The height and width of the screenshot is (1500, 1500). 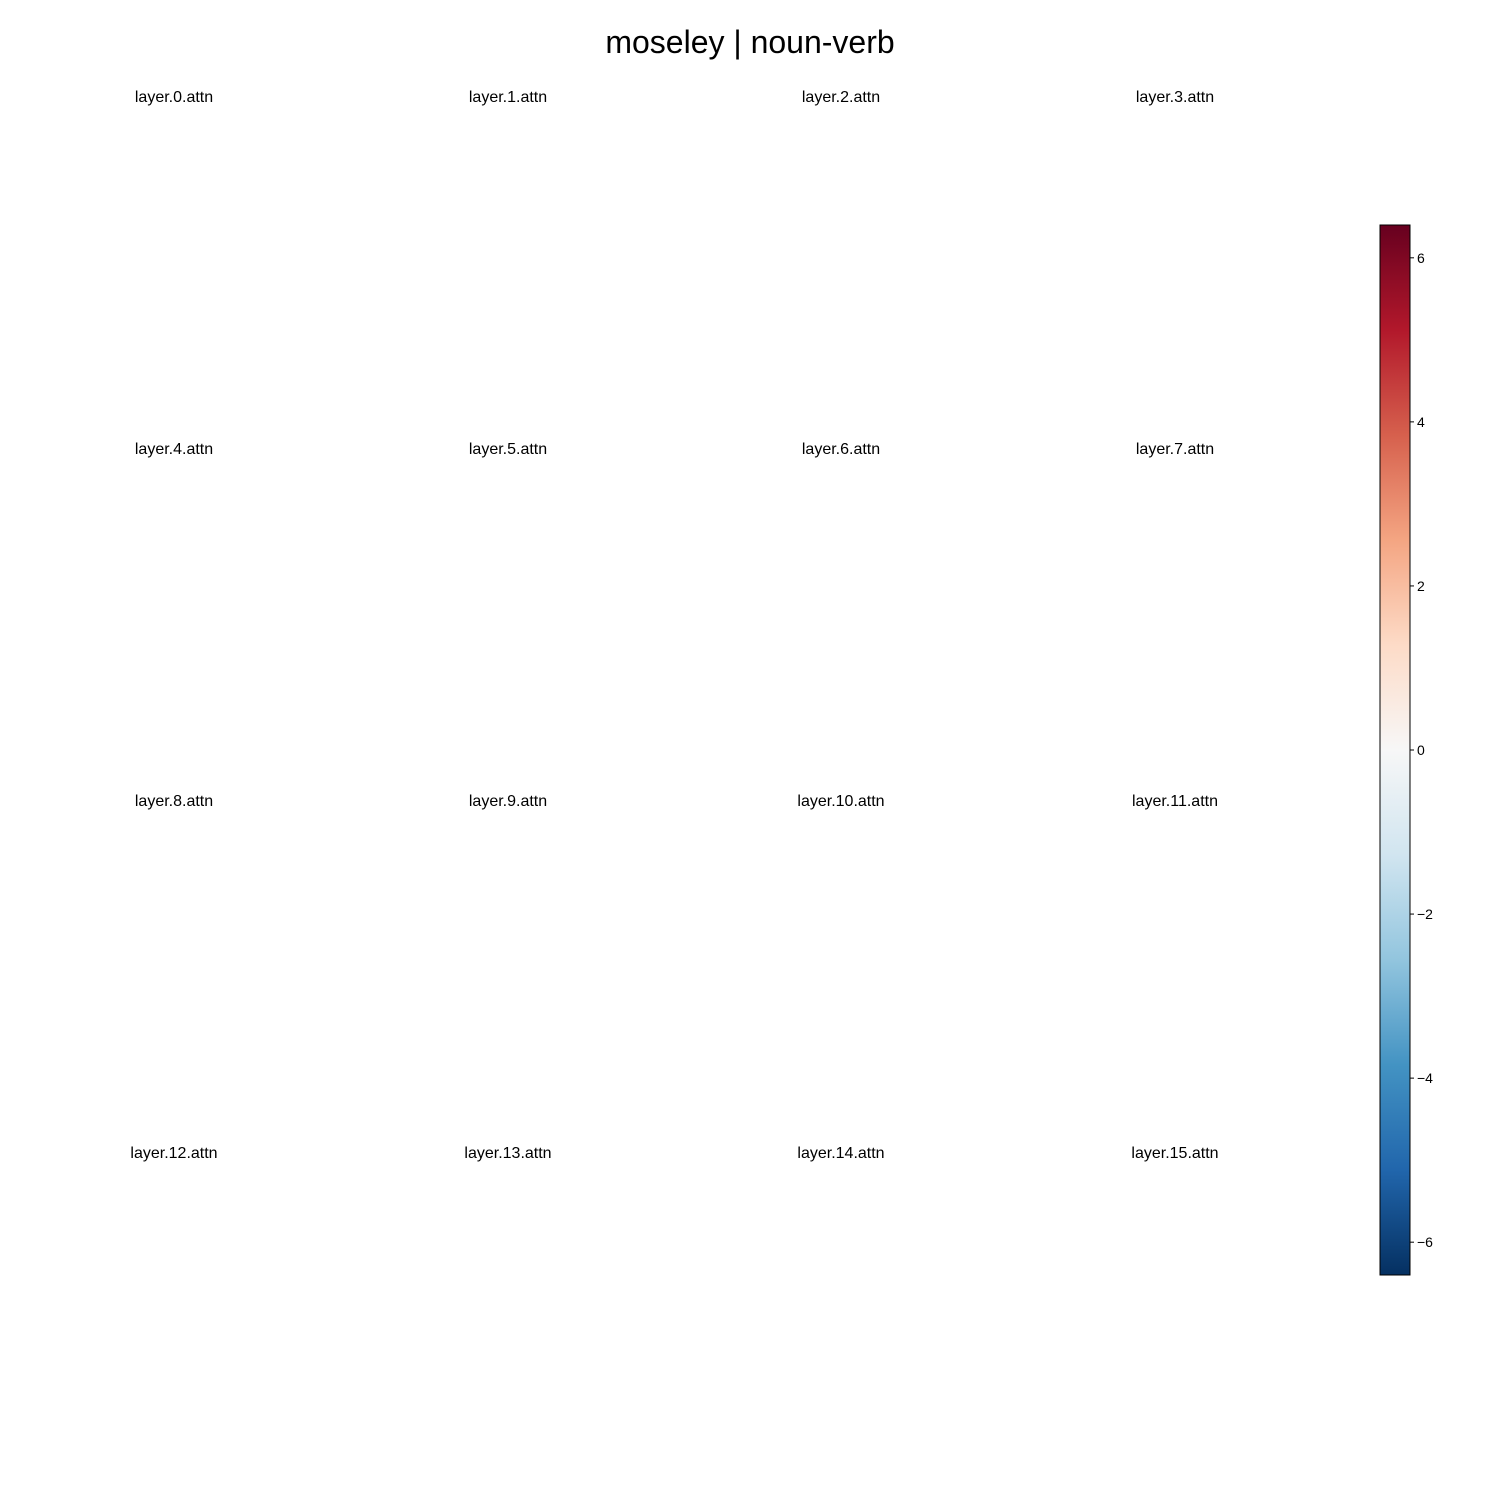 I want to click on colorbar-gradient, so click(x=1395, y=750).